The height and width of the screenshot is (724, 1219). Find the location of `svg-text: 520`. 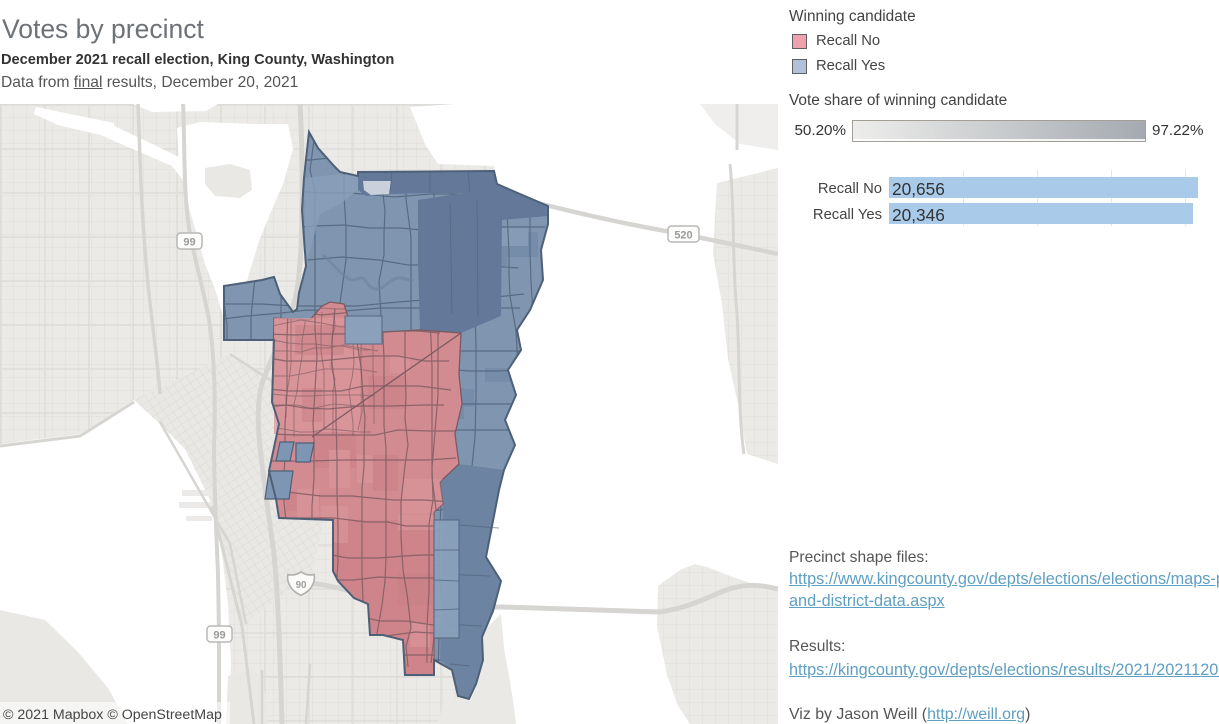

svg-text: 520 is located at coordinates (683, 236).